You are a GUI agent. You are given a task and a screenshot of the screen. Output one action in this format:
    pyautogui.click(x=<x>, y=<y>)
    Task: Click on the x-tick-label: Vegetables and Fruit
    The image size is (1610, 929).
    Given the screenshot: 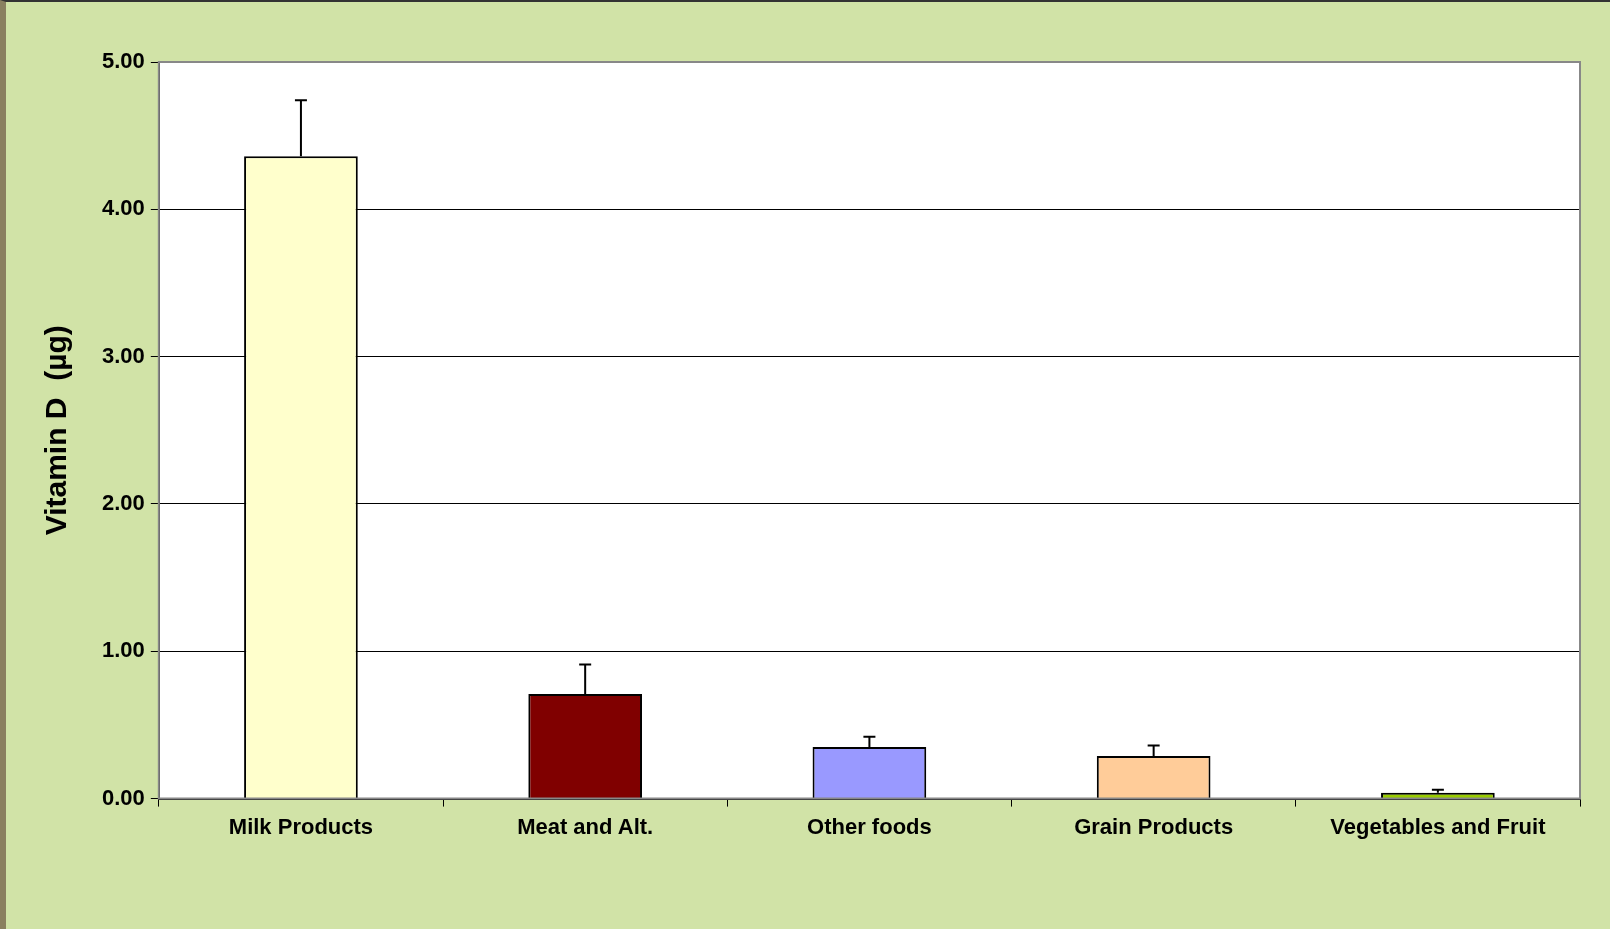 What is the action you would take?
    pyautogui.click(x=1438, y=826)
    